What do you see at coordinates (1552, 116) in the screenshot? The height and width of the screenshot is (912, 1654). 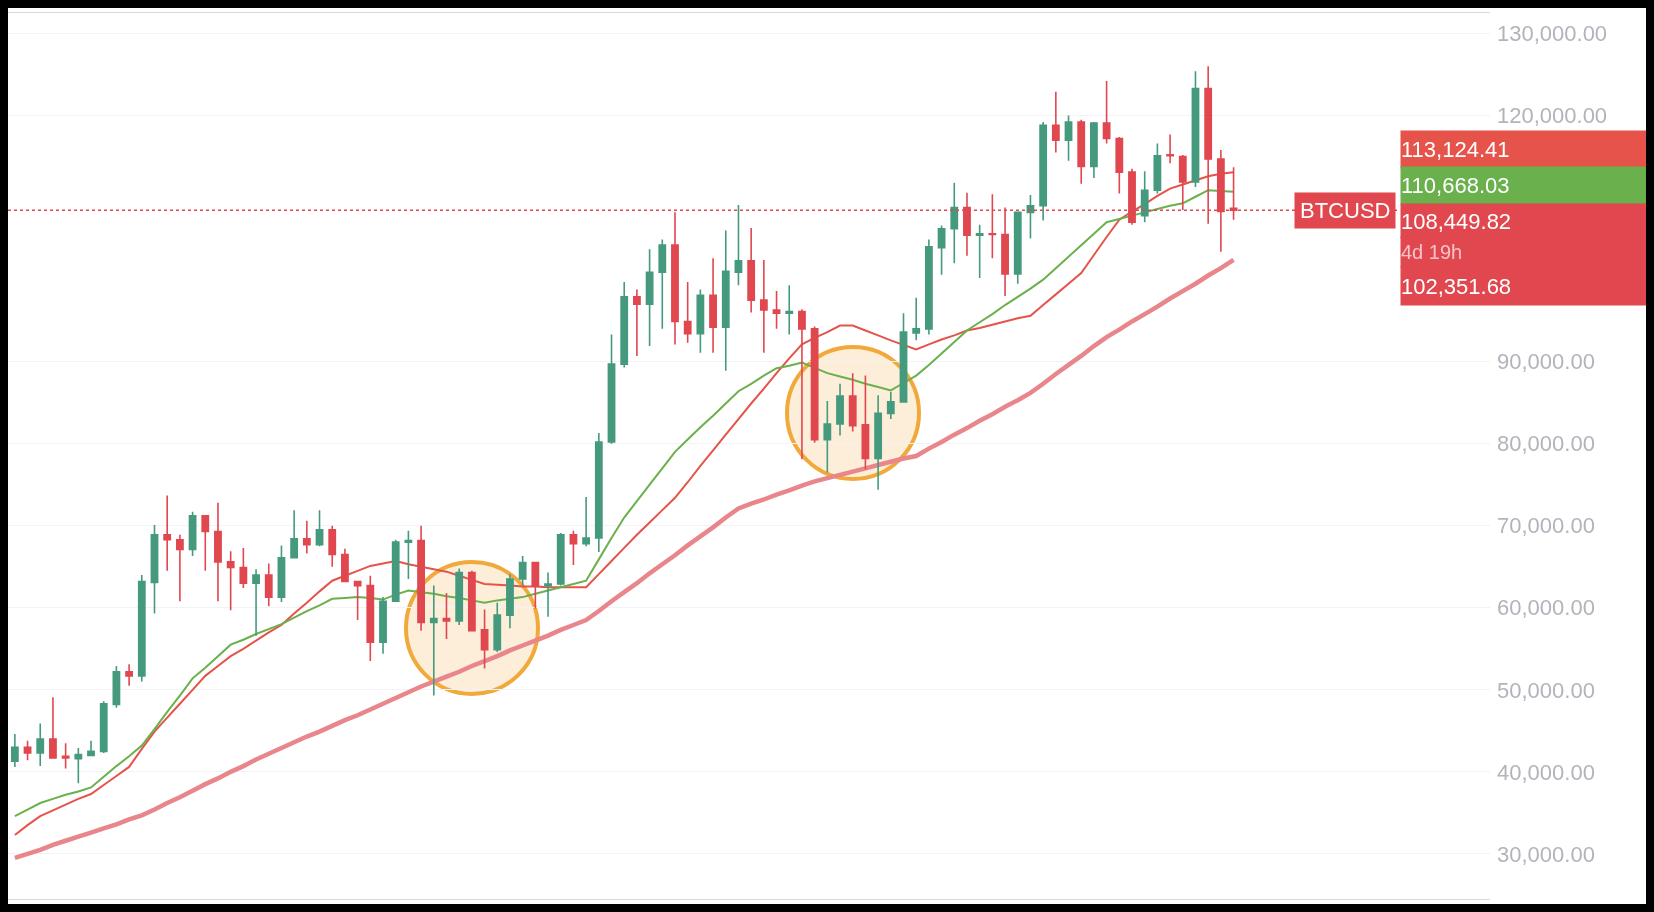 I see `y-tick-label: 120,000.00` at bounding box center [1552, 116].